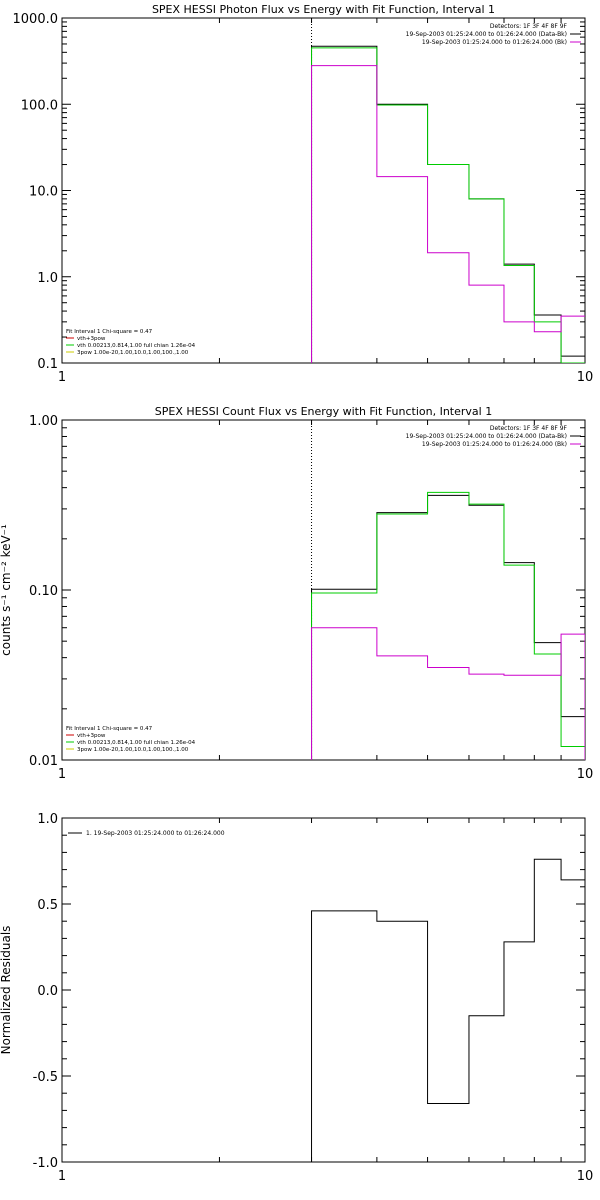 The width and height of the screenshot is (600, 1200). What do you see at coordinates (36, 19) in the screenshot?
I see `y-tick-label: 1000.0` at bounding box center [36, 19].